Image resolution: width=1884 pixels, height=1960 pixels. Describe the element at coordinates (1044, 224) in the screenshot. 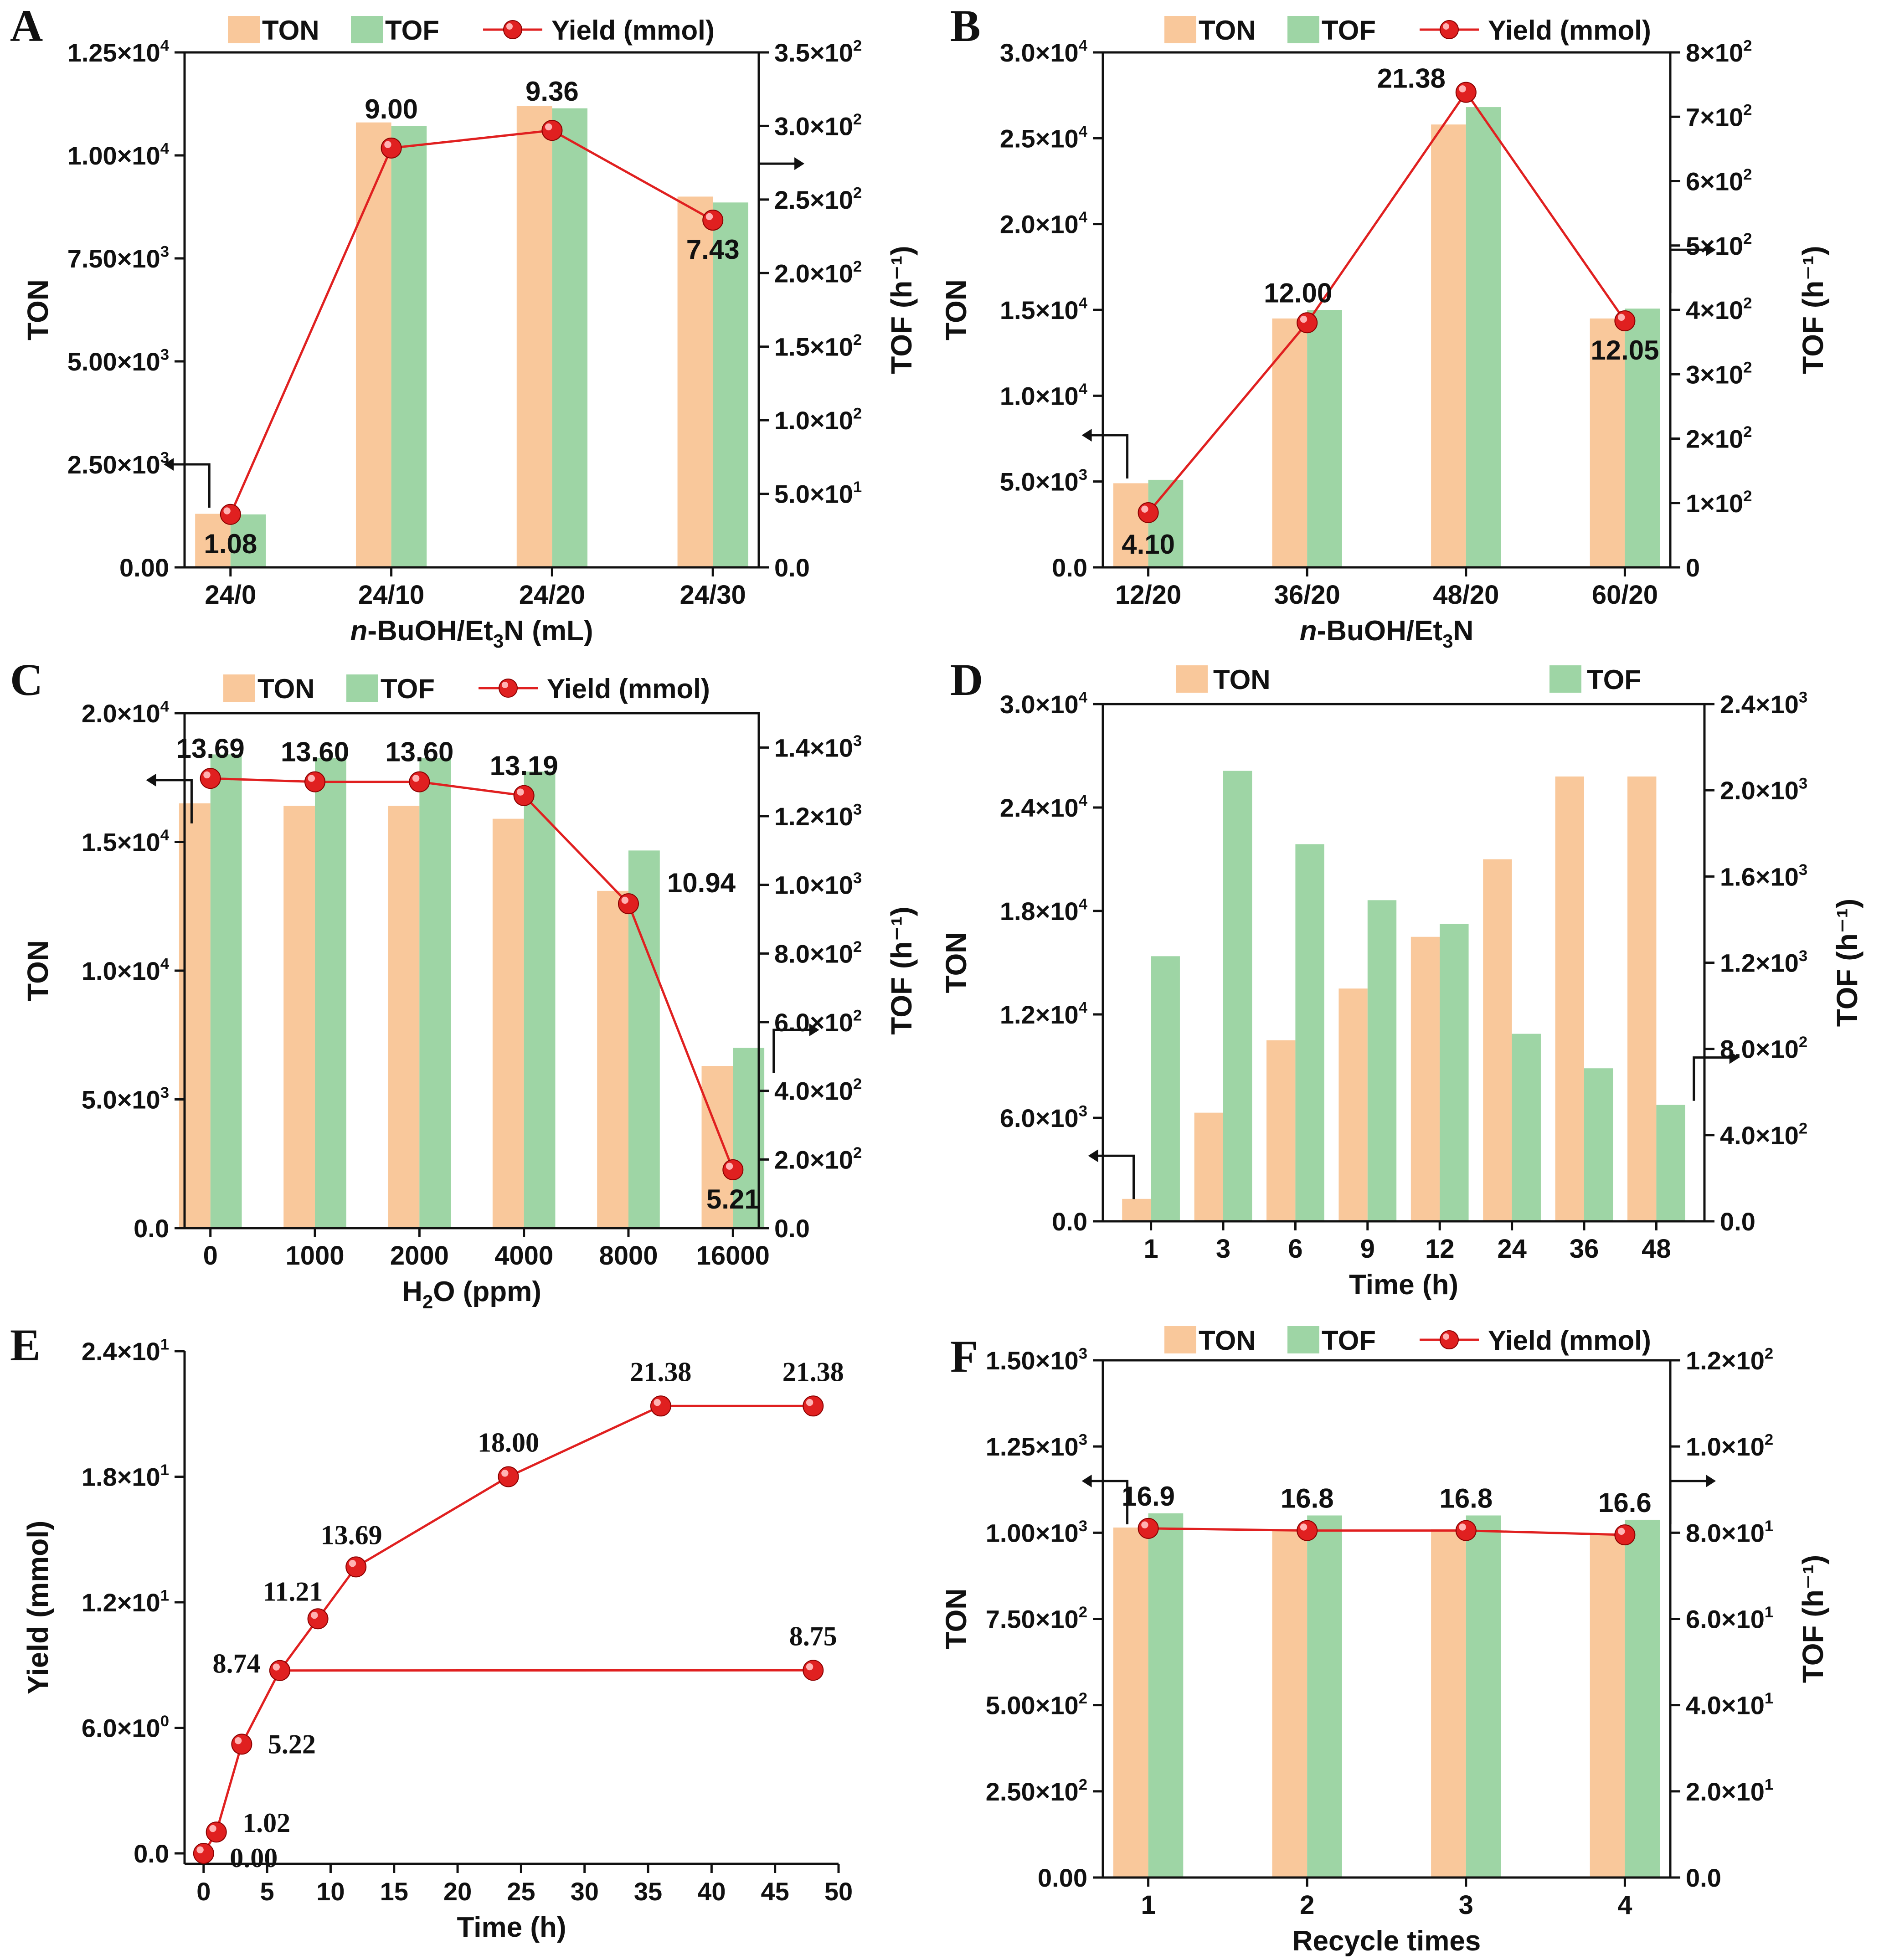

I see `y-tick-label: 2.0×10⁴` at that location.